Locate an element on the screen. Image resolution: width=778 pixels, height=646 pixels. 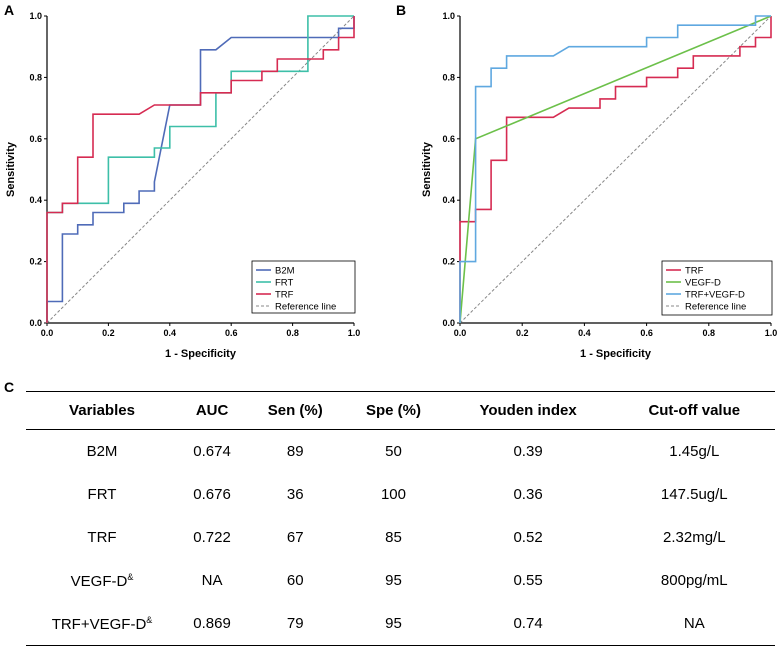
panel-b-y-tick-label: 1.0 is located at coordinates (448, 16).